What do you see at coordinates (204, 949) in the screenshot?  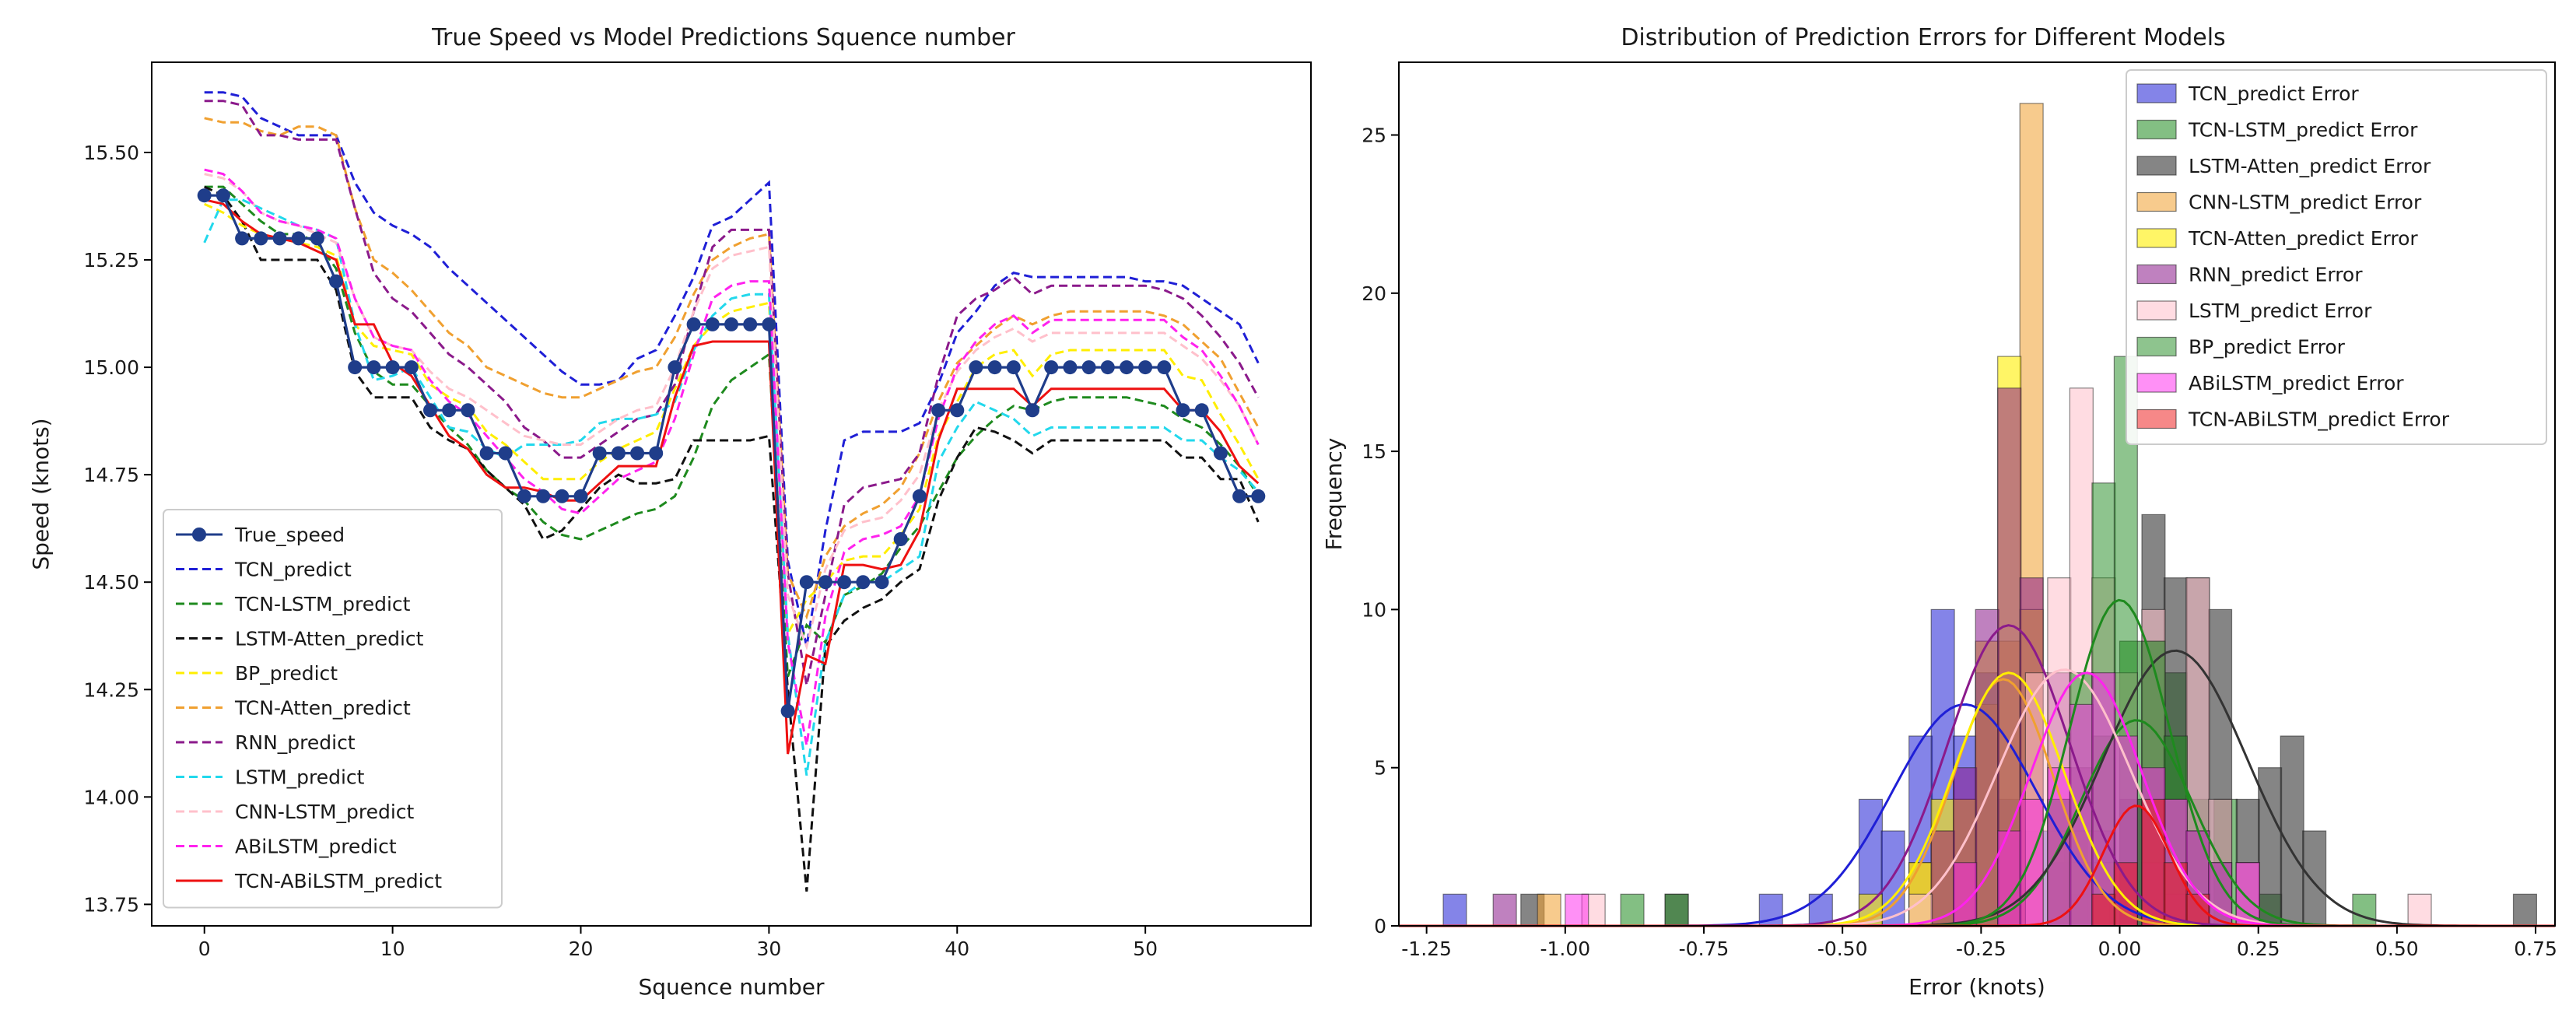 I see `x-tick-label: 0` at bounding box center [204, 949].